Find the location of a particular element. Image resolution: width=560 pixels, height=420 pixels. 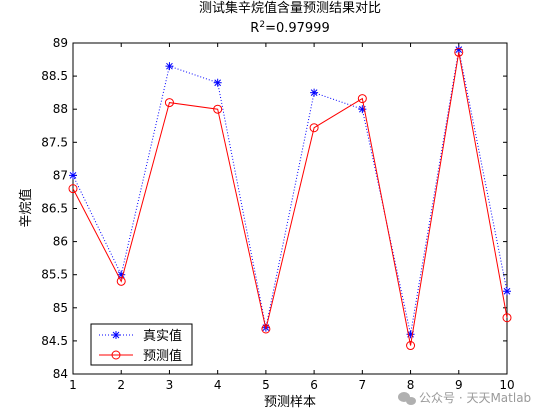

x-tick-label: 5 is located at coordinates (266, 385).